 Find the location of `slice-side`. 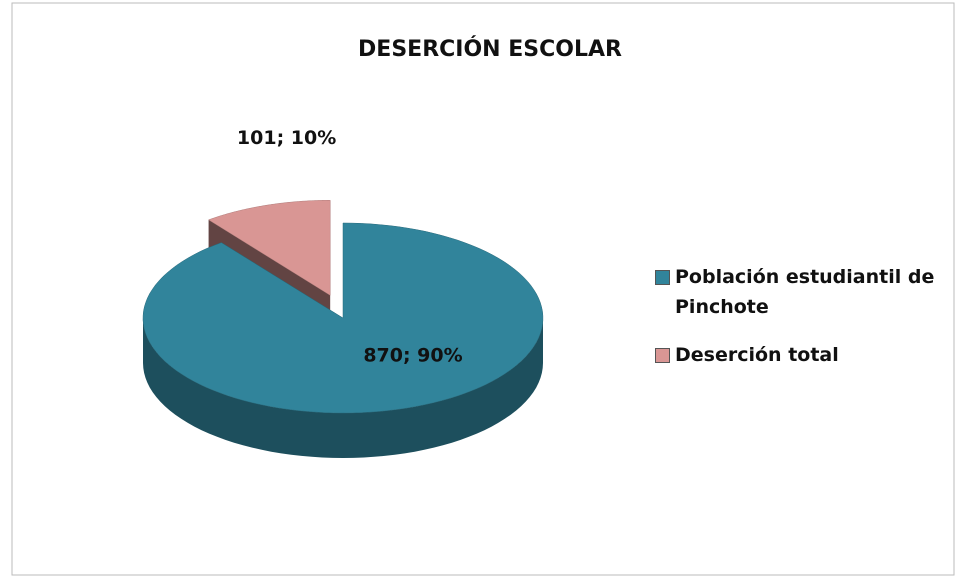

slice-side is located at coordinates (343, 388).